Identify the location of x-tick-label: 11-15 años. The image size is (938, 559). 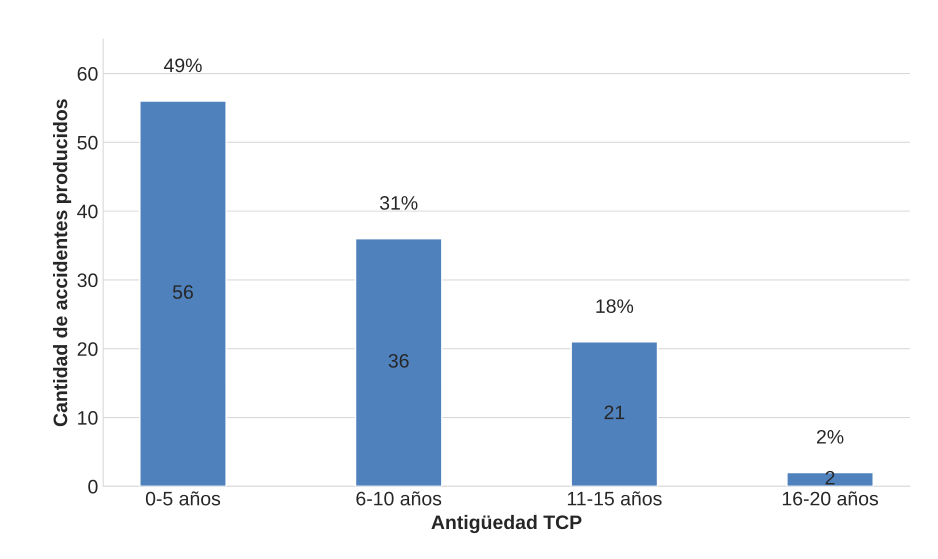
(615, 498).